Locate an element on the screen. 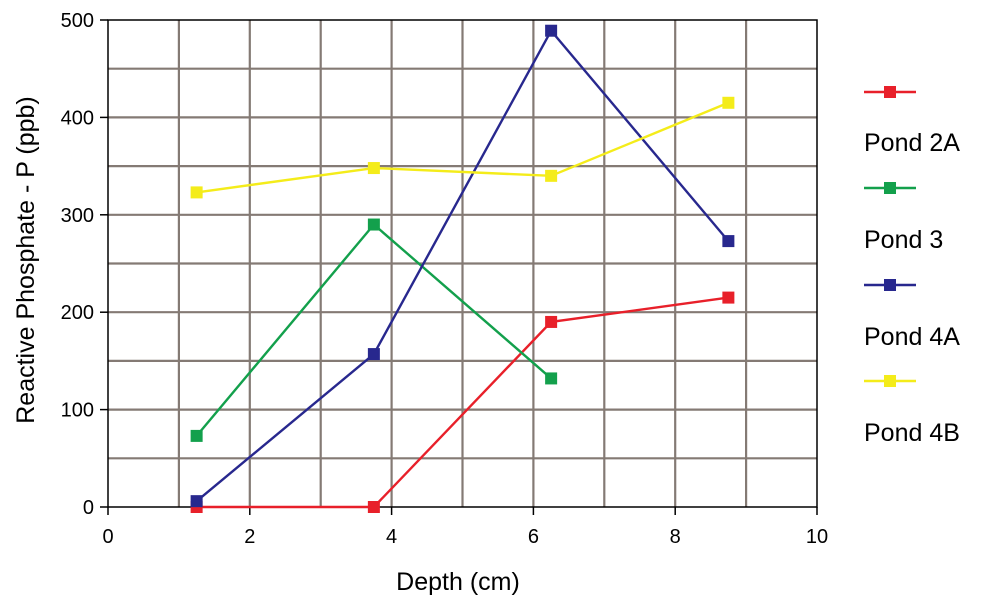 This screenshot has width=999, height=607. y-tick-label: 200 is located at coordinates (77, 313).